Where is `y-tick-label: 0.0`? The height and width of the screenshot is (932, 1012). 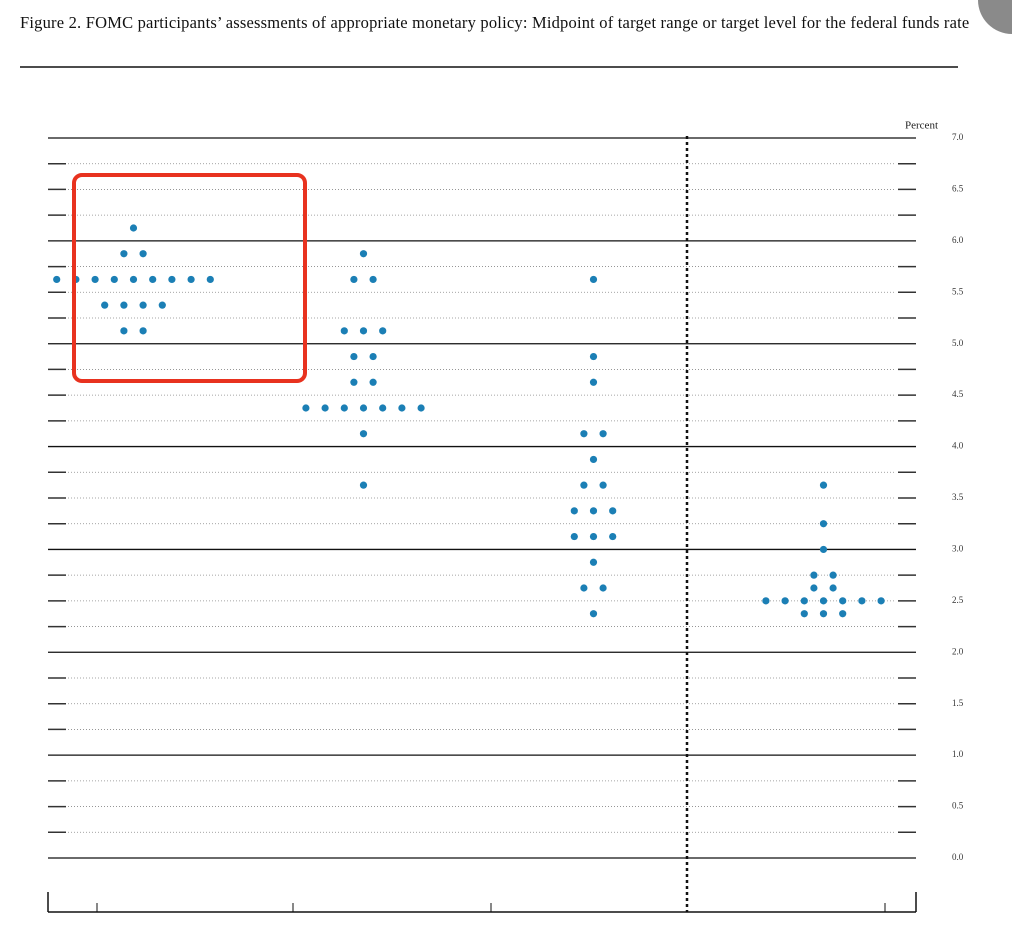 y-tick-label: 0.0 is located at coordinates (958, 857).